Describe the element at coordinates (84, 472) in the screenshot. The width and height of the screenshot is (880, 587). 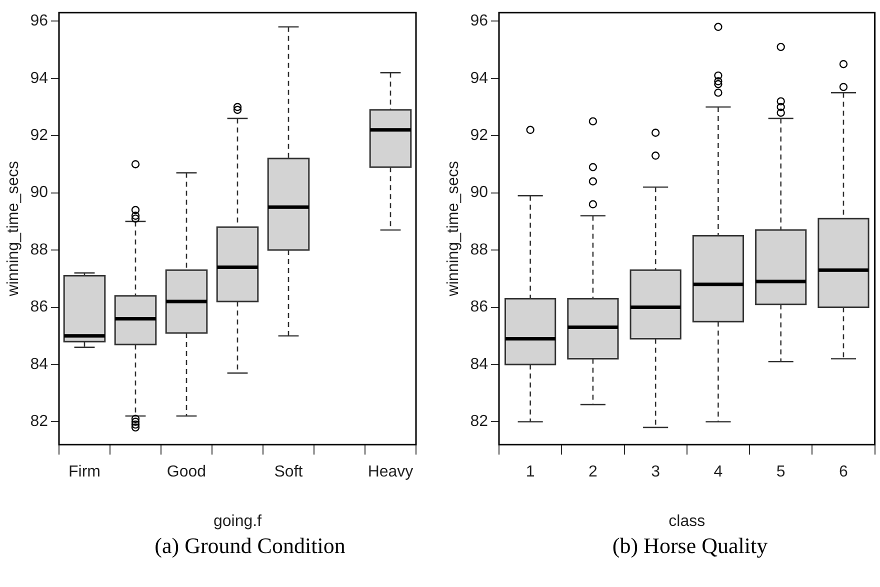
I see `x-tick-label: Firm` at that location.